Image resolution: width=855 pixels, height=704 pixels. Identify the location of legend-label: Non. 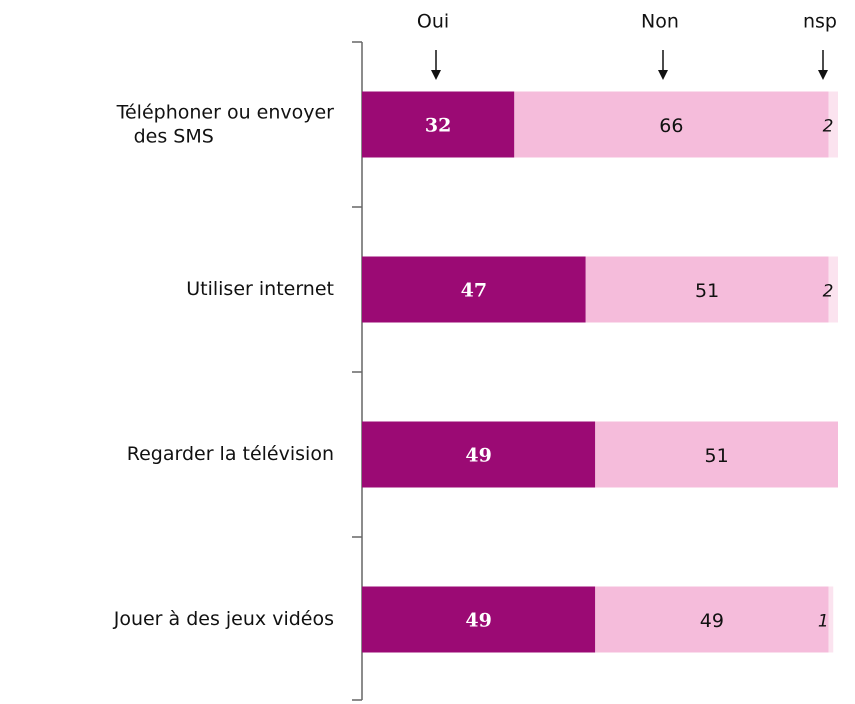
(660, 22).